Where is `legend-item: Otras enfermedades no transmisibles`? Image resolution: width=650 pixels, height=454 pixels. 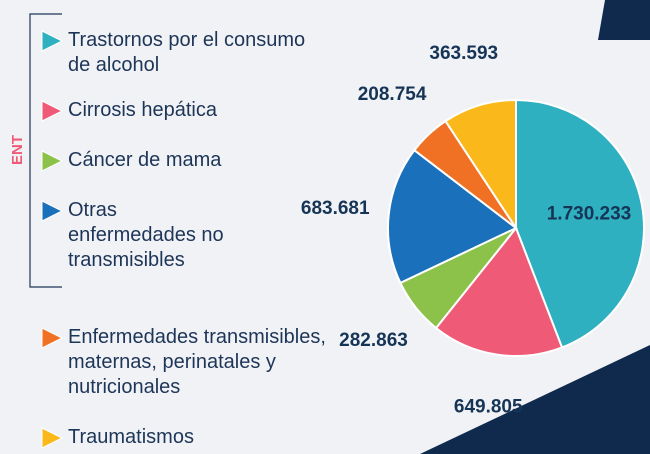
legend-item: Otras enfermedades no transmisibles is located at coordinates (140, 235).